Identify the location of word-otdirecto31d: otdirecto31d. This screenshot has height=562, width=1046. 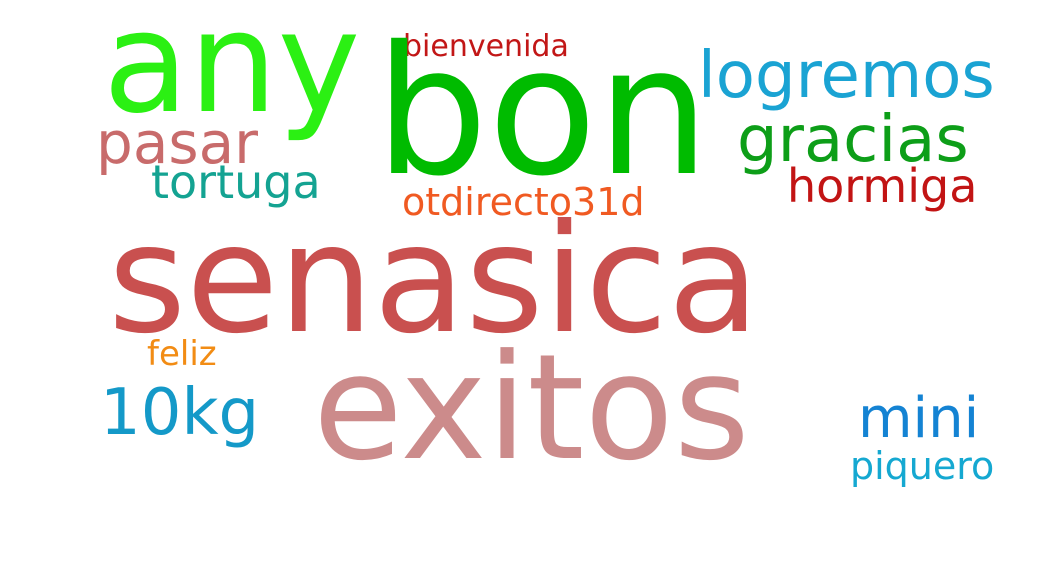
(523, 202).